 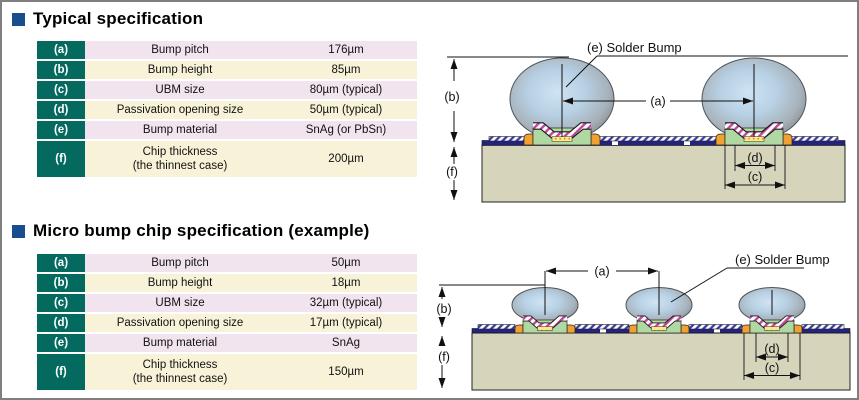 I want to click on spec-value-cell: 85µm, so click(x=346, y=70).